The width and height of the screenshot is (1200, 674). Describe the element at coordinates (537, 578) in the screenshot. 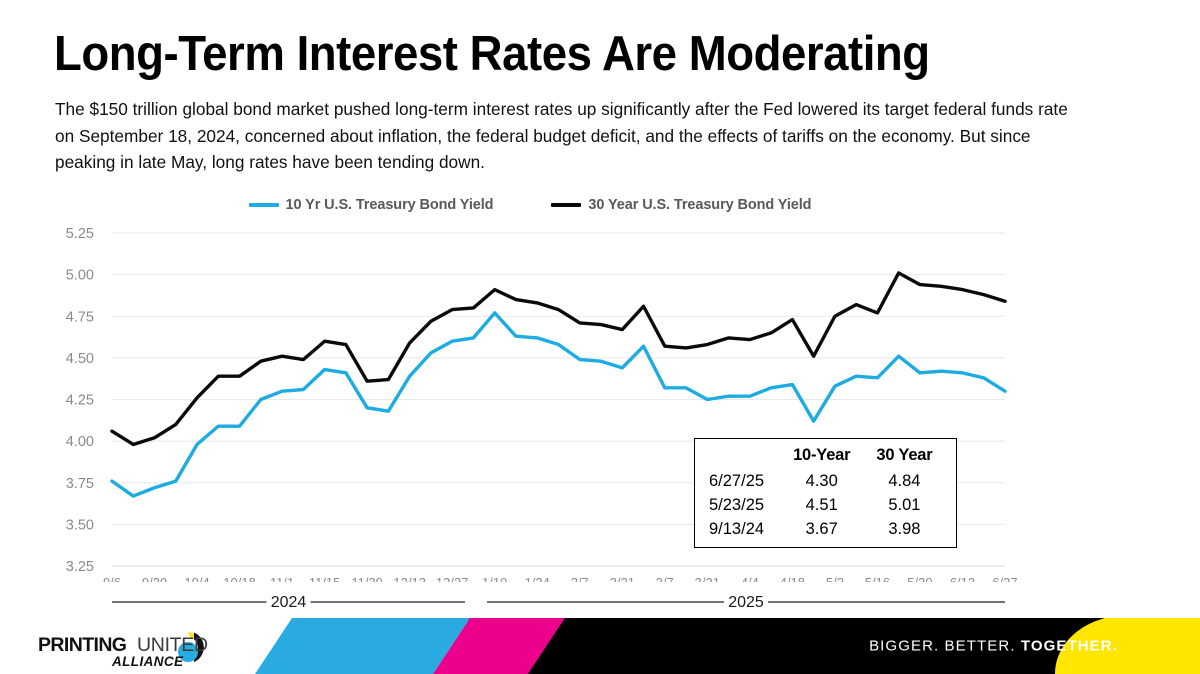

I see `x-axis-tick-label: 1/24` at that location.